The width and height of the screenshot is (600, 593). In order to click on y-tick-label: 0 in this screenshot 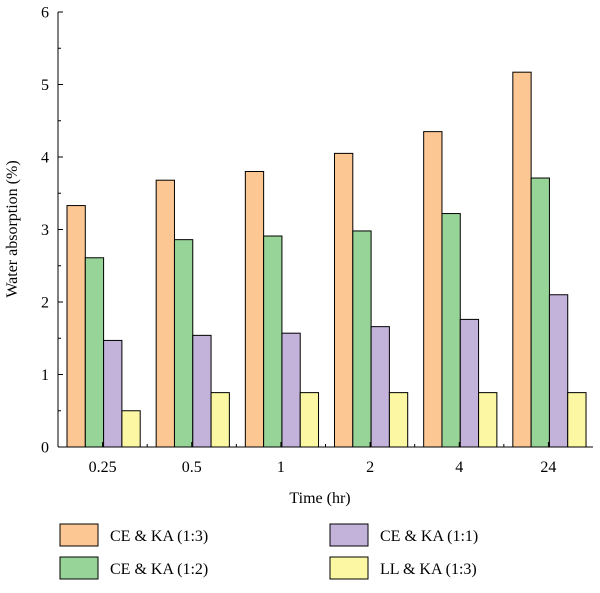, I will do `click(45, 448)`.